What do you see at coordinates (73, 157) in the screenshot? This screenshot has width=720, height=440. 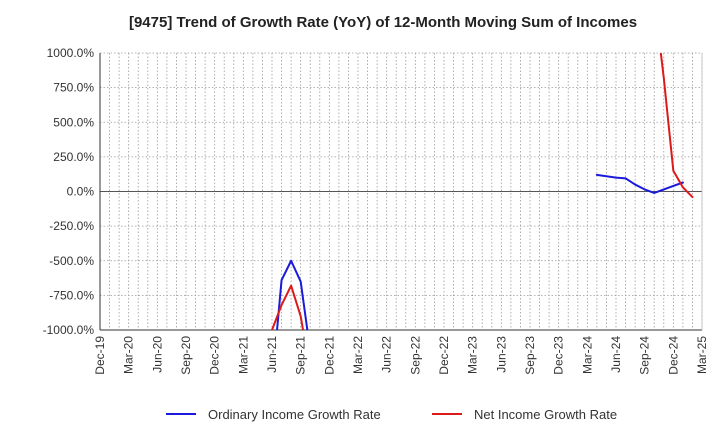 I see `y-tick-label: 250.0%` at bounding box center [73, 157].